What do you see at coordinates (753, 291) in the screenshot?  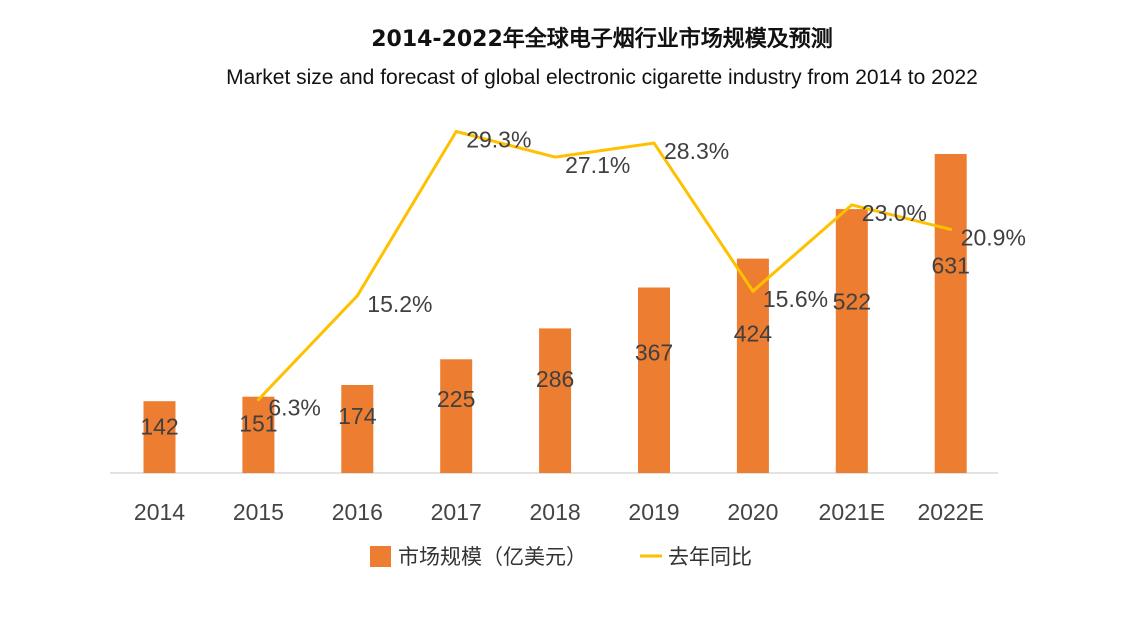 I see `line-point-2020` at bounding box center [753, 291].